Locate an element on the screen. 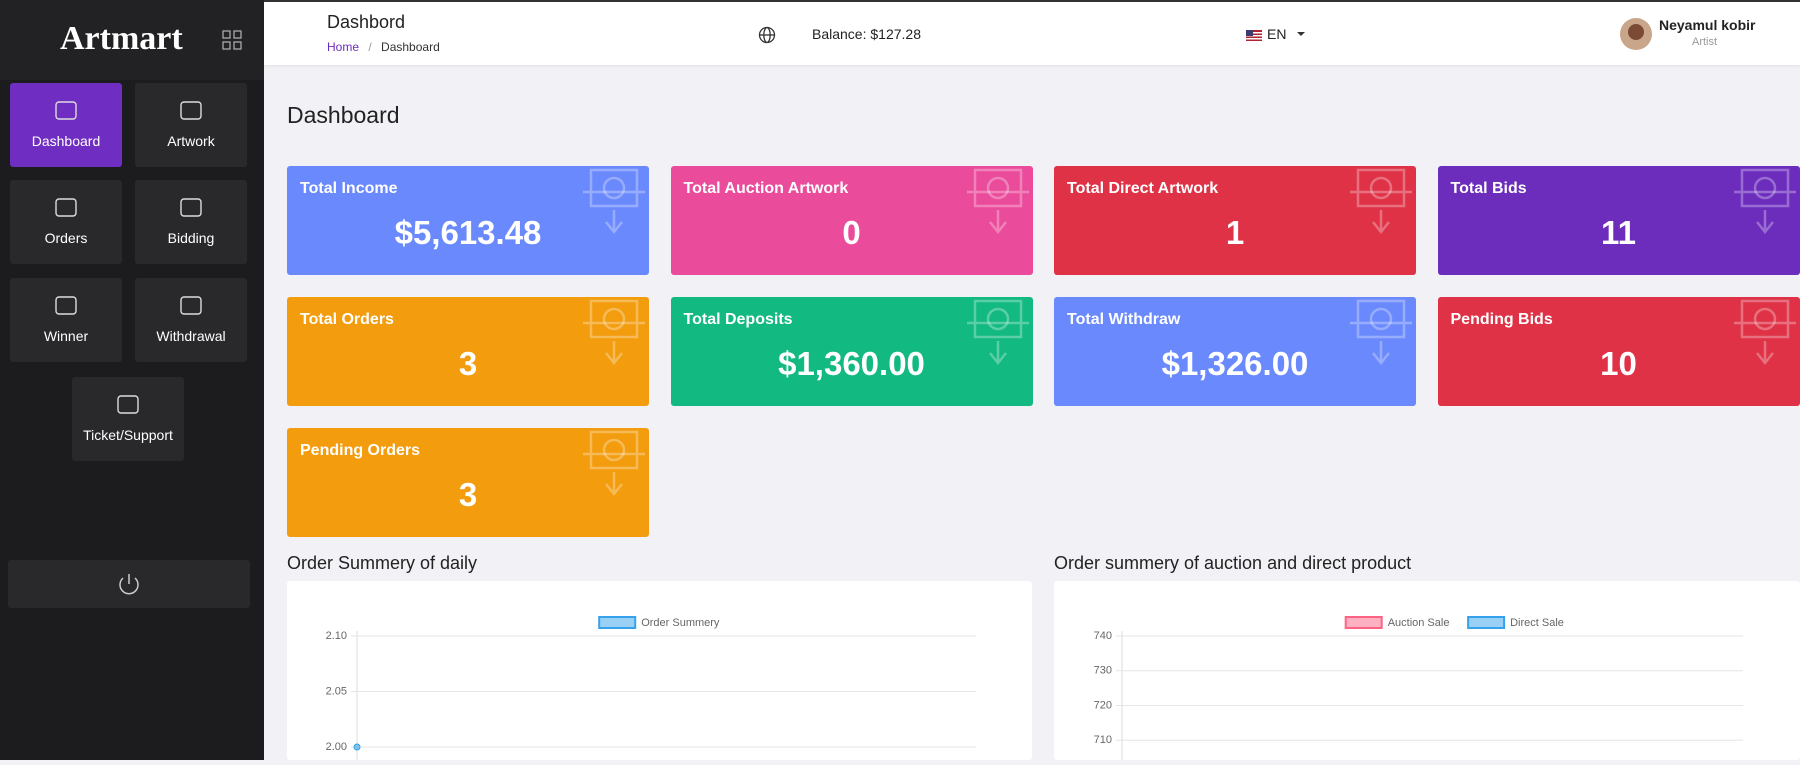  y-tick-label: 720 is located at coordinates (1103, 705).